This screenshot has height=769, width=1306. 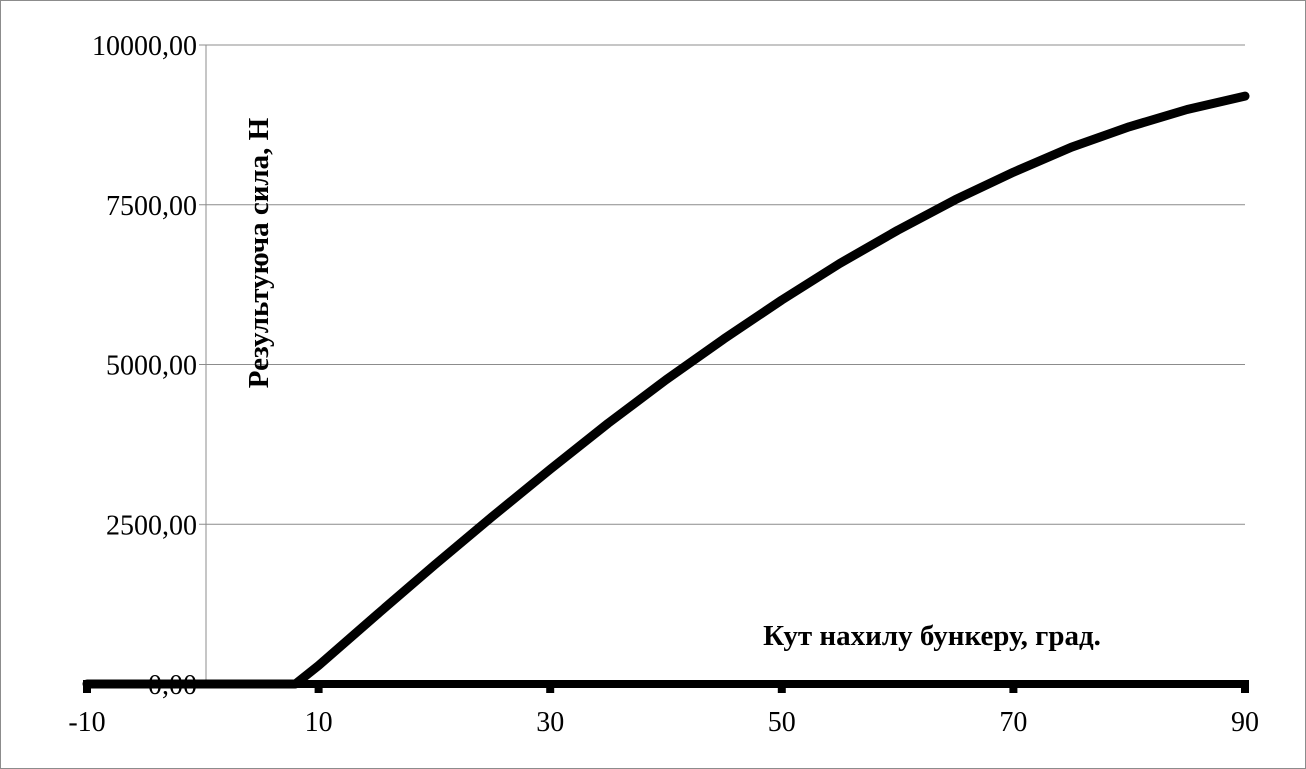 What do you see at coordinates (663, 722) in the screenshot?
I see `x-axis-tick-labels: -10 10 30 50 70 90` at bounding box center [663, 722].